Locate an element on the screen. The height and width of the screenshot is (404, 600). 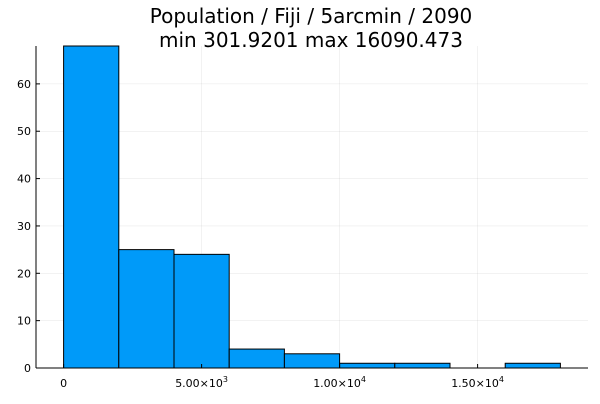
x-tick-label: 1.00×10⁴ is located at coordinates (339, 382).